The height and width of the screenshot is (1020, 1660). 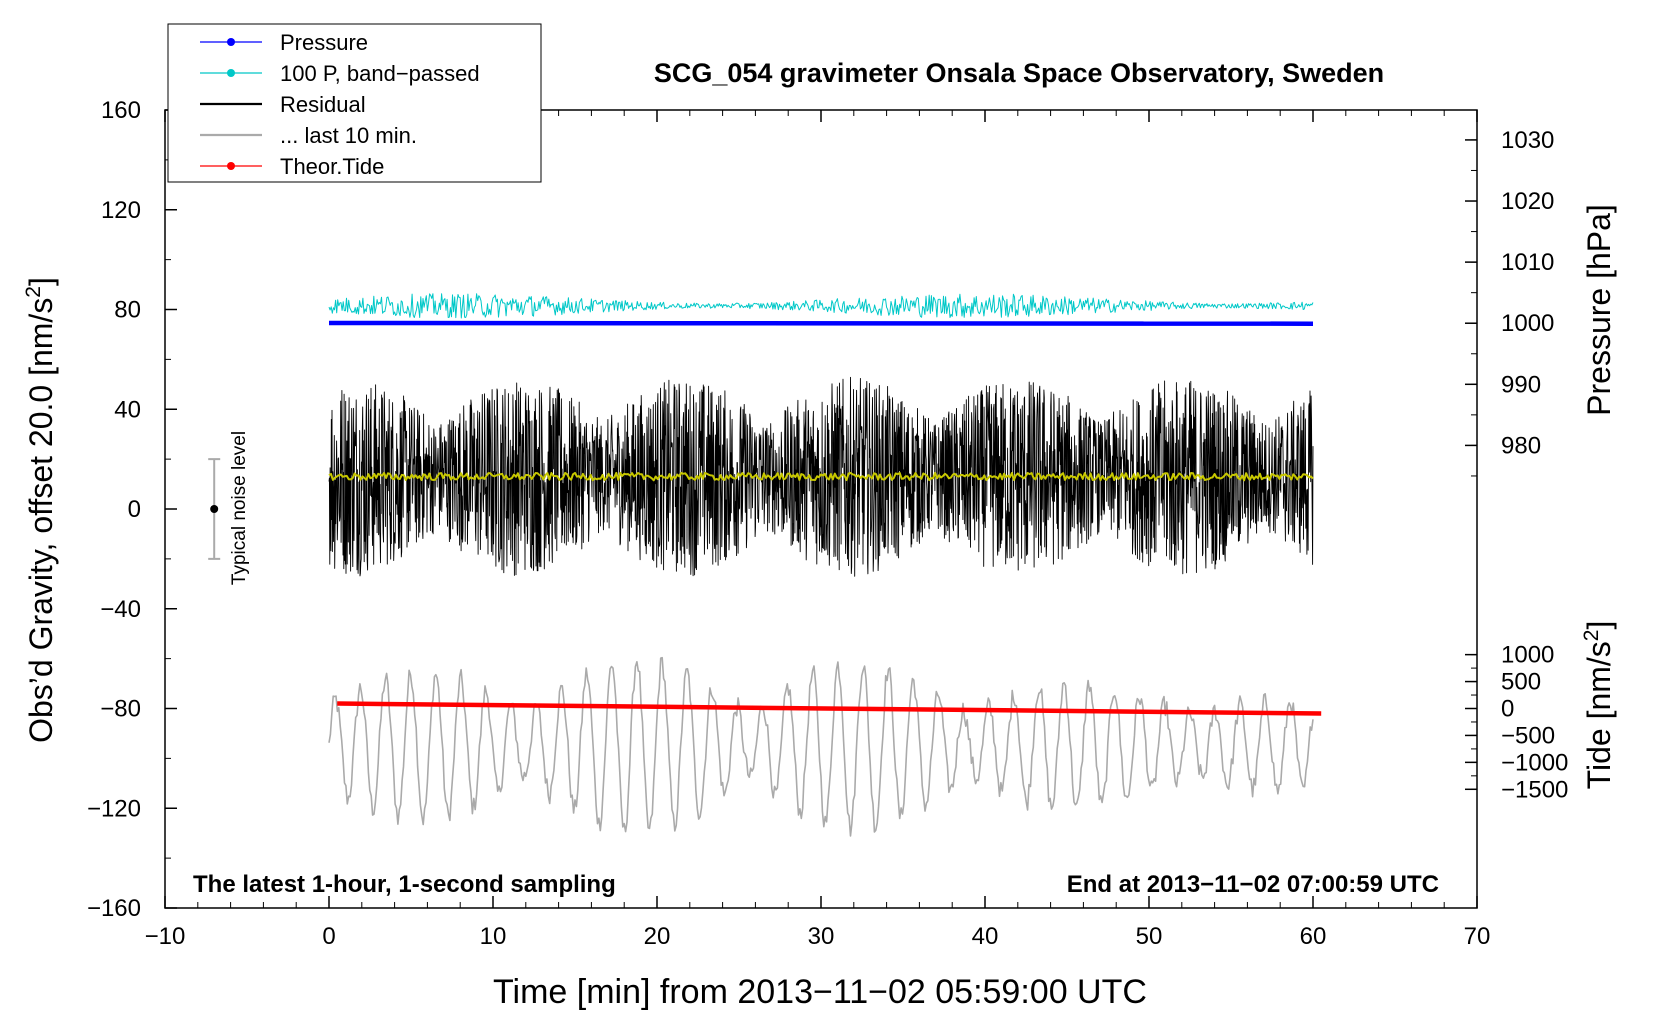 What do you see at coordinates (1477, 936) in the screenshot?
I see `x-tick-label: 70` at bounding box center [1477, 936].